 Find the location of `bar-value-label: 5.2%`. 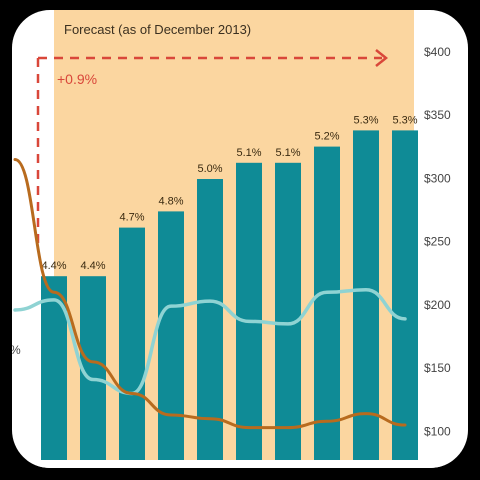

bar-value-label: 5.2% is located at coordinates (326, 137).